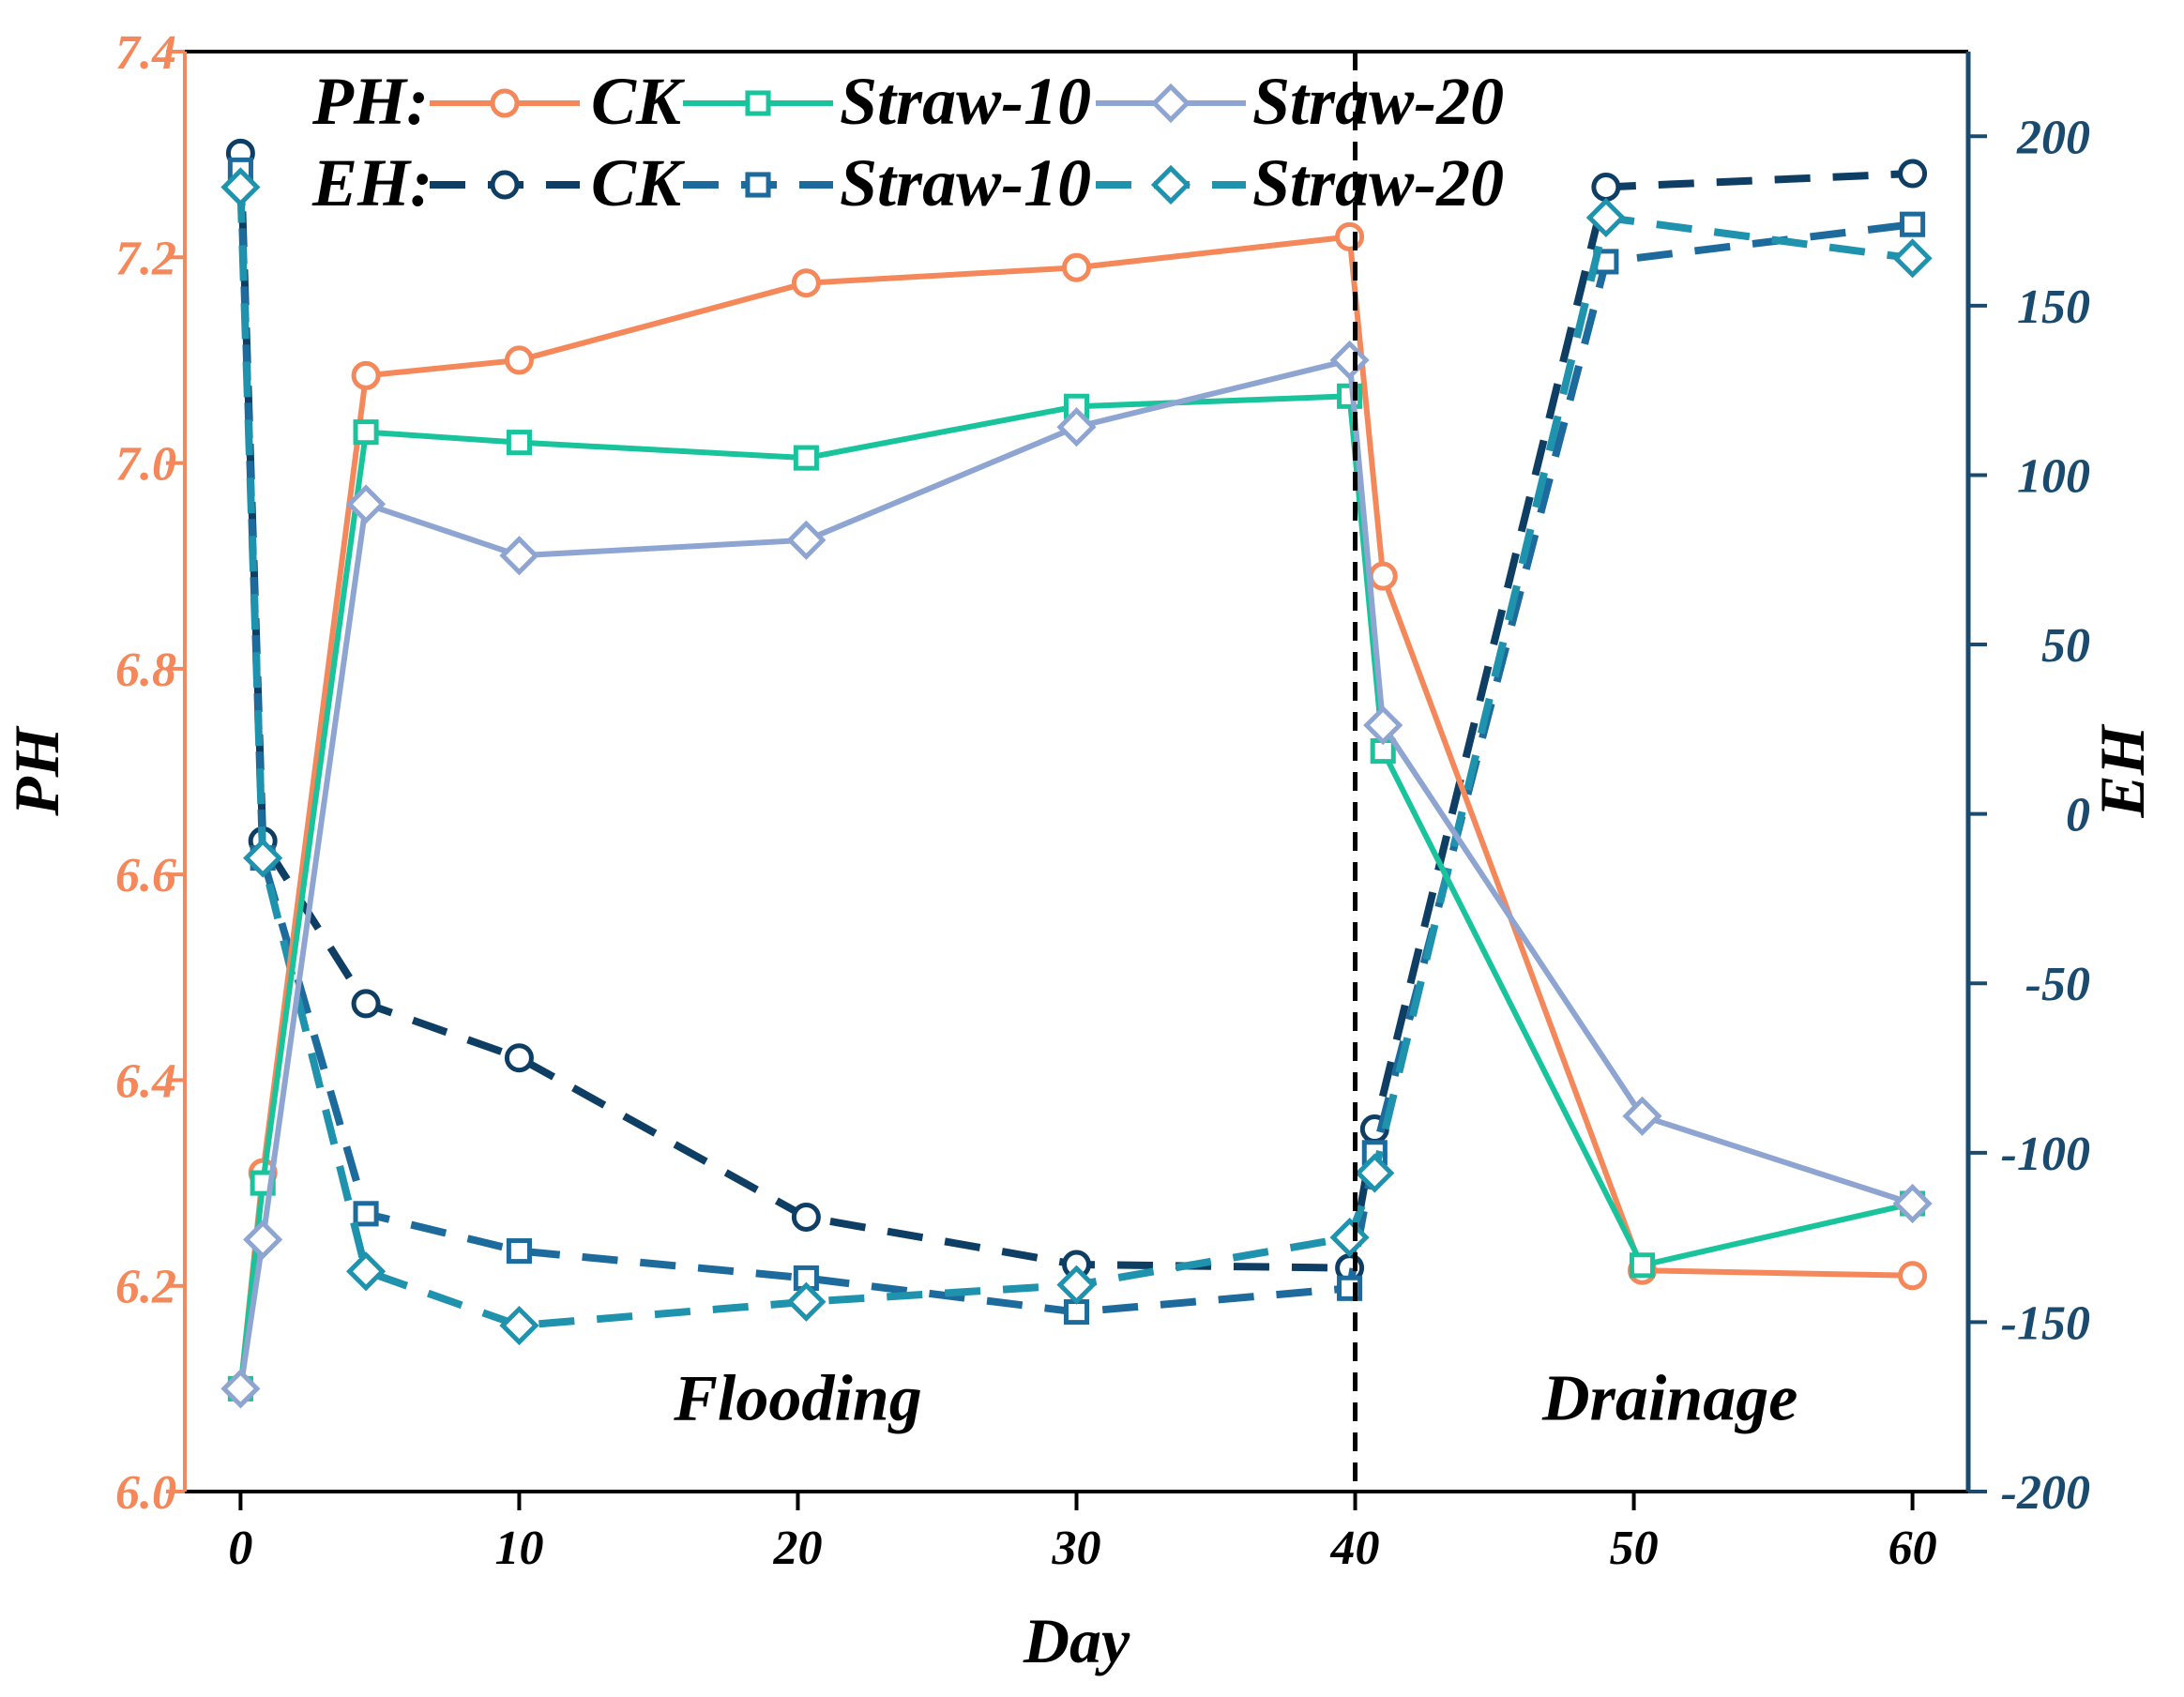 The height and width of the screenshot is (1697, 2184). Describe the element at coordinates (145, 258) in the screenshot. I see `y-left-tick-label: 7.2` at that location.